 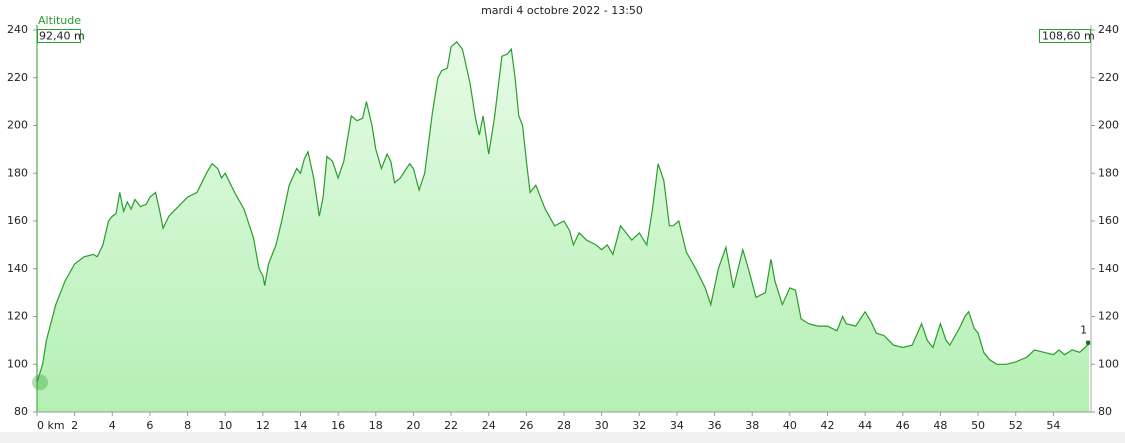 I want to click on y2-tick-label: 200, so click(x=1108, y=125).